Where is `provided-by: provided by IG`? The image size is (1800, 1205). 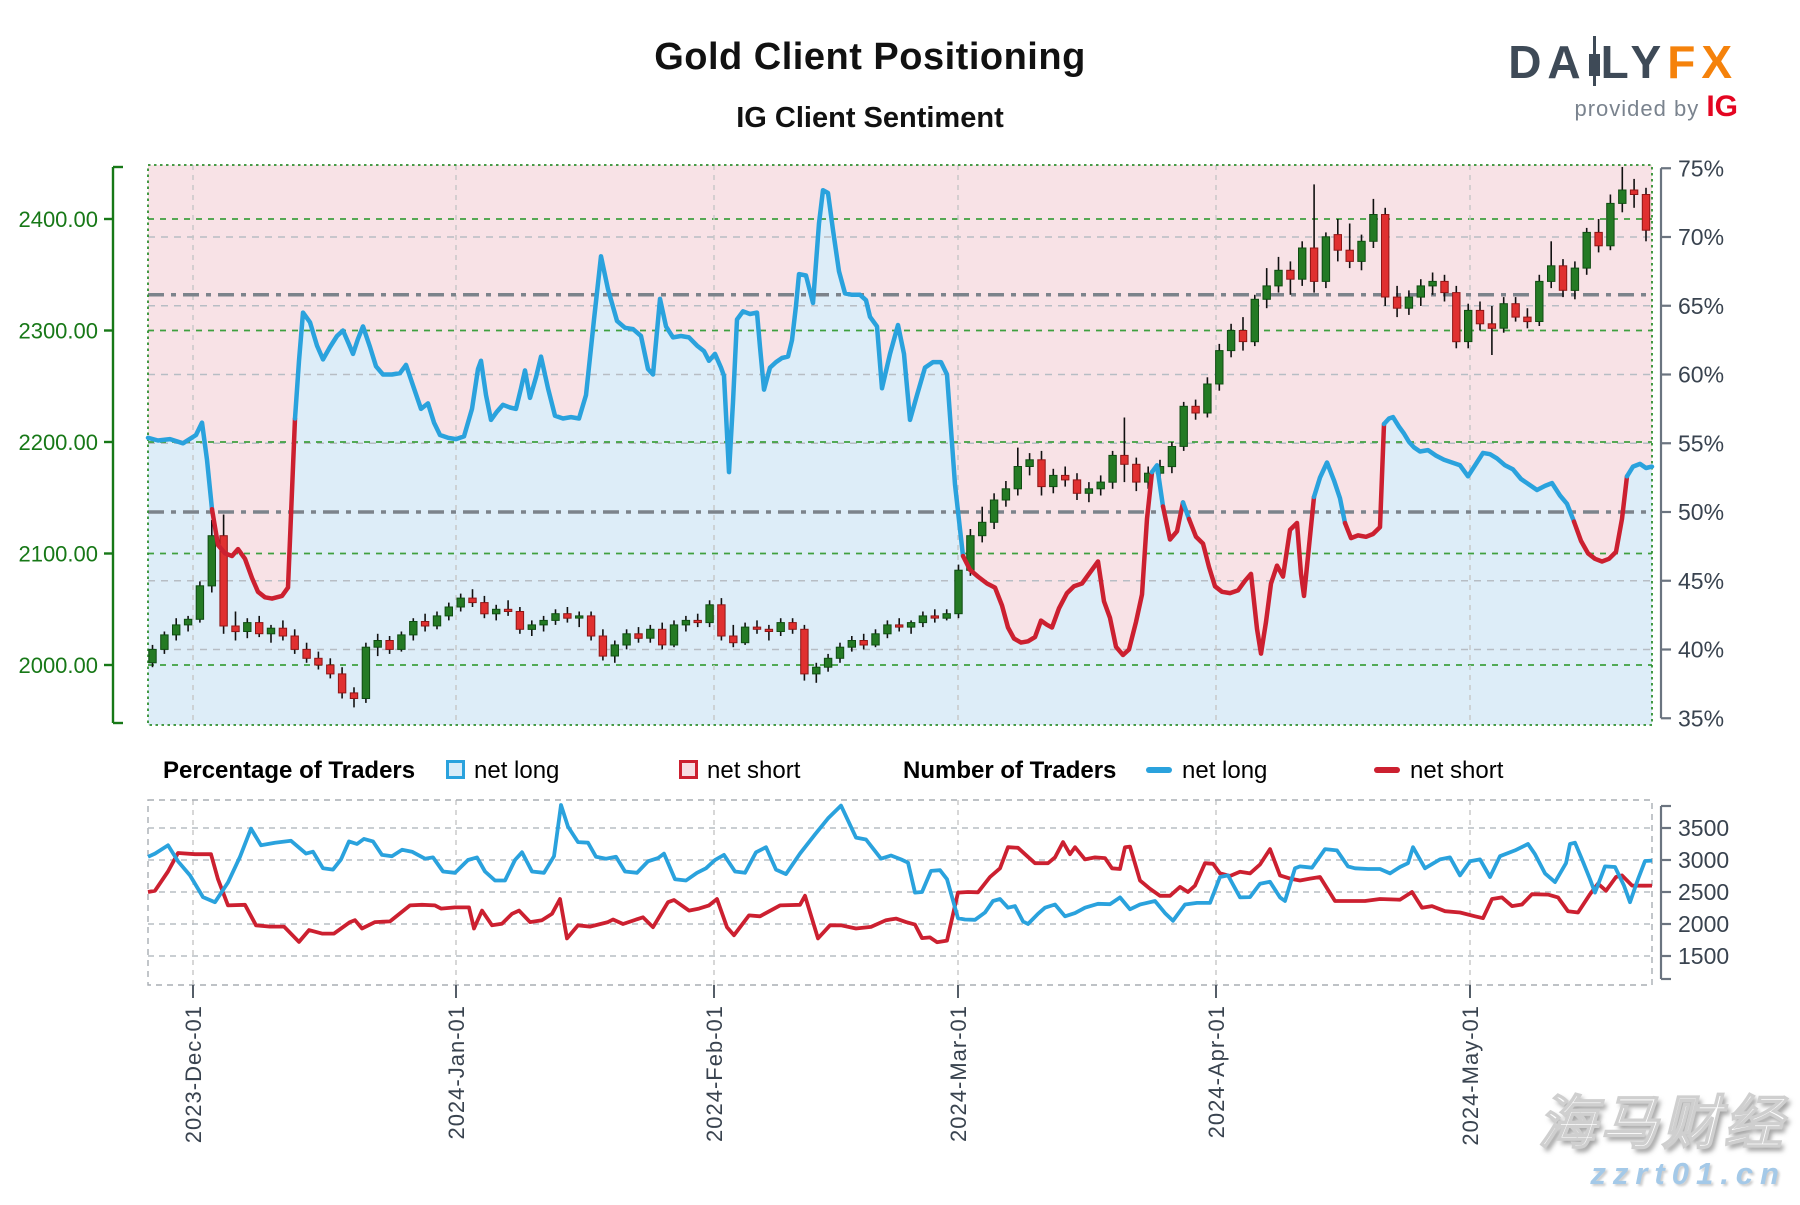 provided-by: provided by IG is located at coordinates (1623, 107).